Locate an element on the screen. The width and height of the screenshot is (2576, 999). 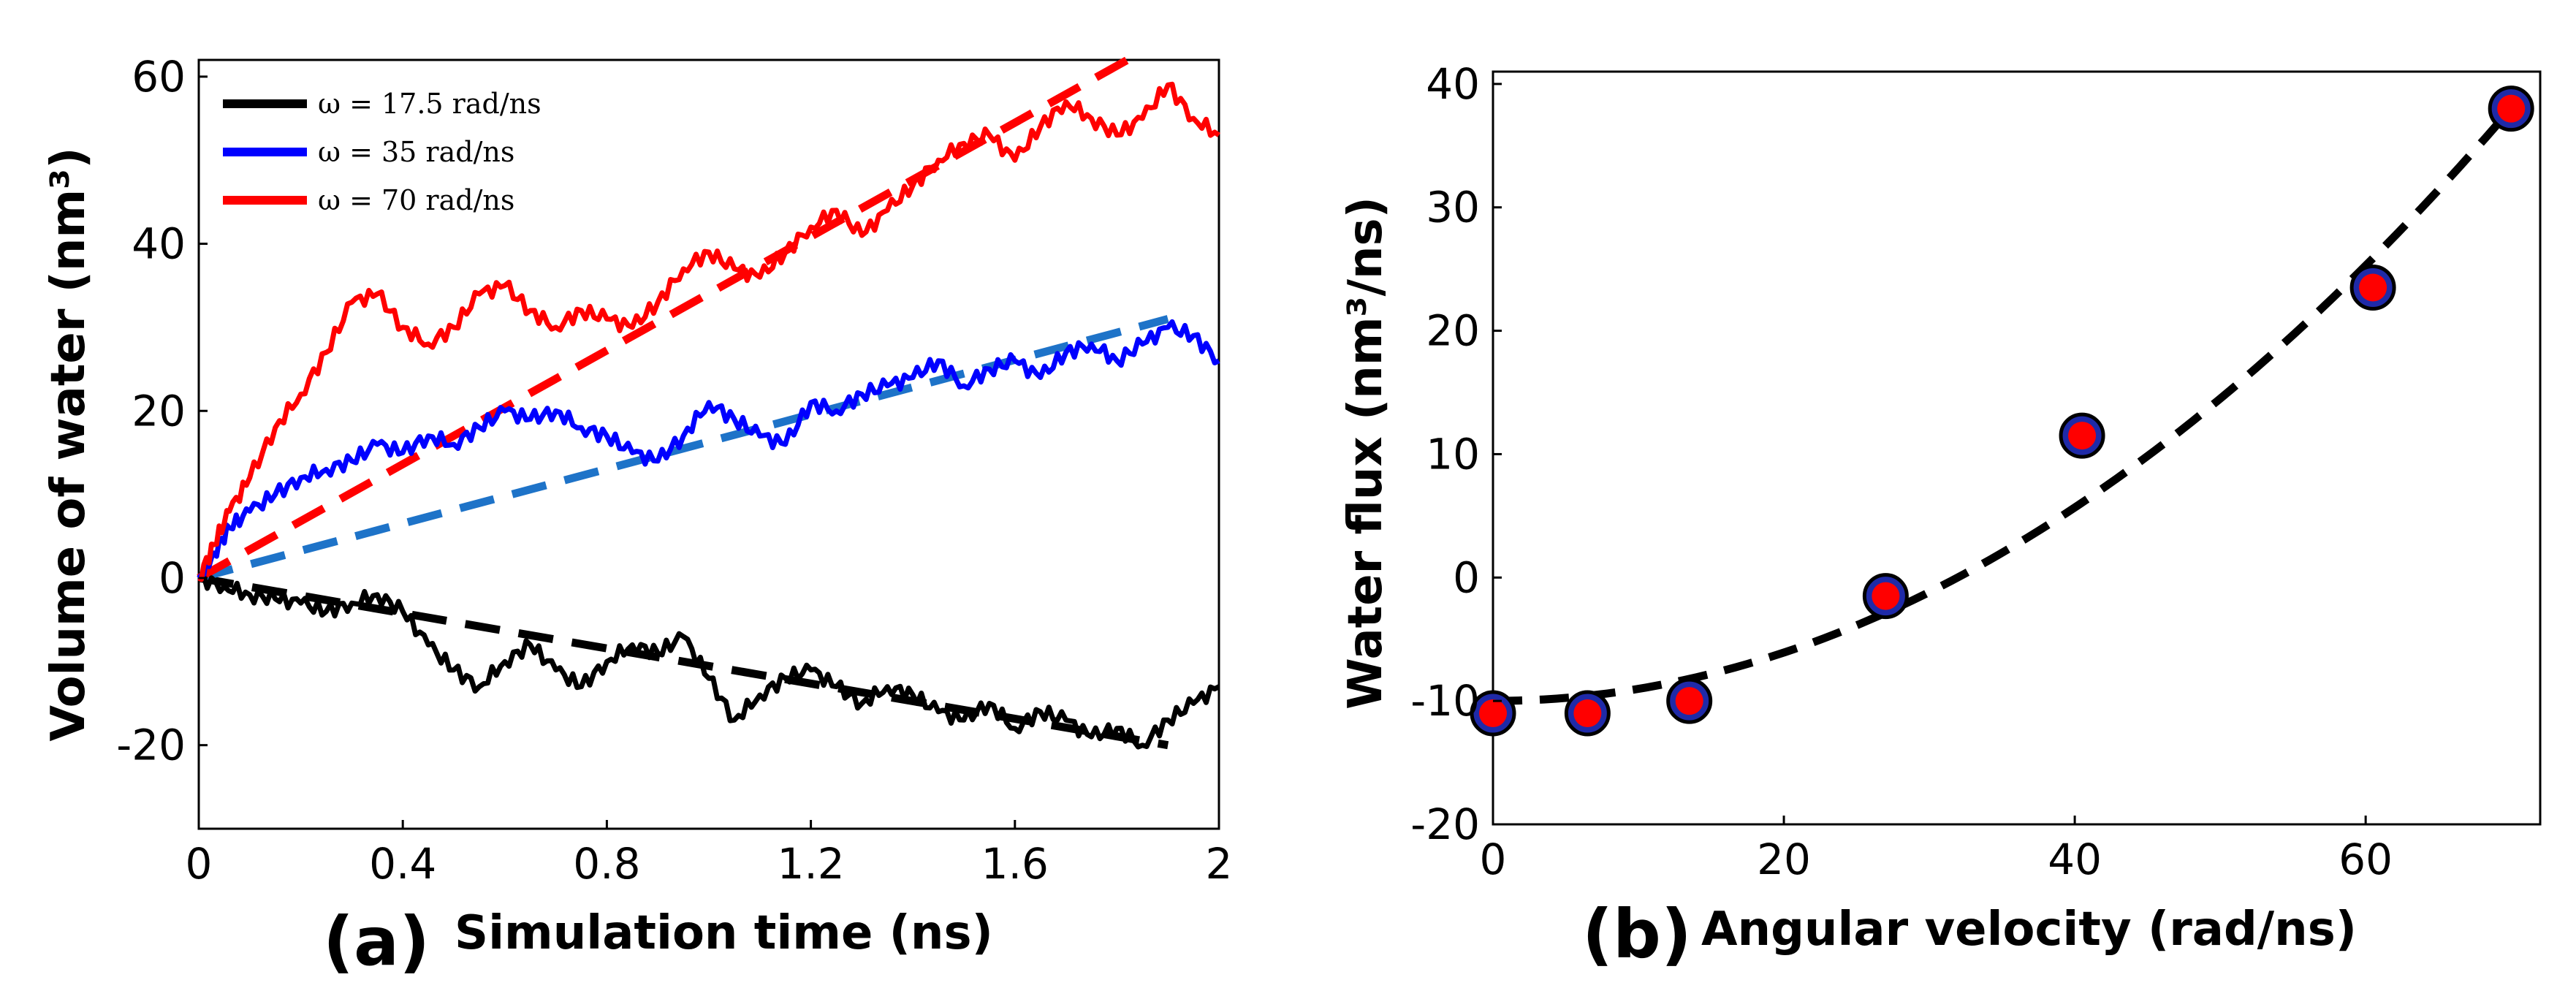
x-tick-label-a: 0 is located at coordinates (200, 864).